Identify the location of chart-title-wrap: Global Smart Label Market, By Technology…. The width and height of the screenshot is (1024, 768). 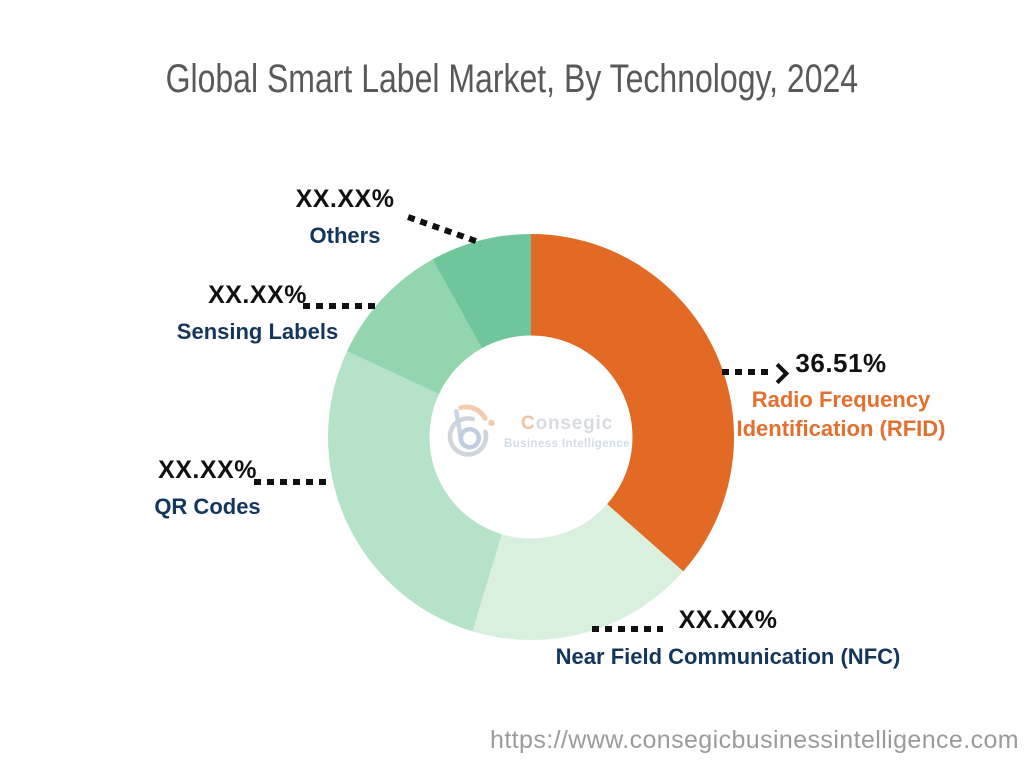
(512, 79).